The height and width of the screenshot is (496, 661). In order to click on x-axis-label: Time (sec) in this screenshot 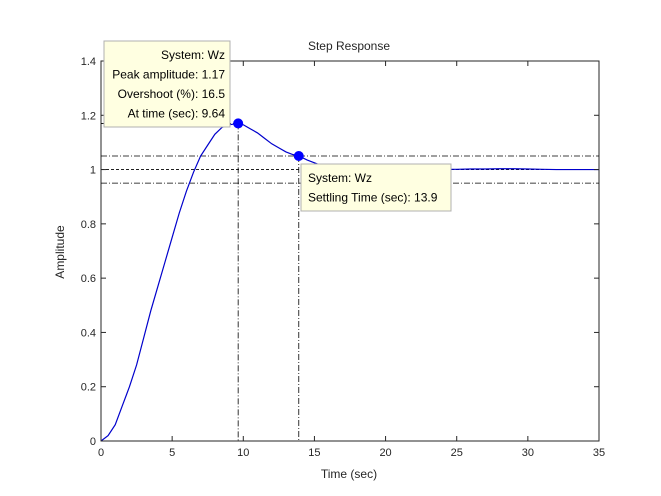, I will do `click(349, 474)`.